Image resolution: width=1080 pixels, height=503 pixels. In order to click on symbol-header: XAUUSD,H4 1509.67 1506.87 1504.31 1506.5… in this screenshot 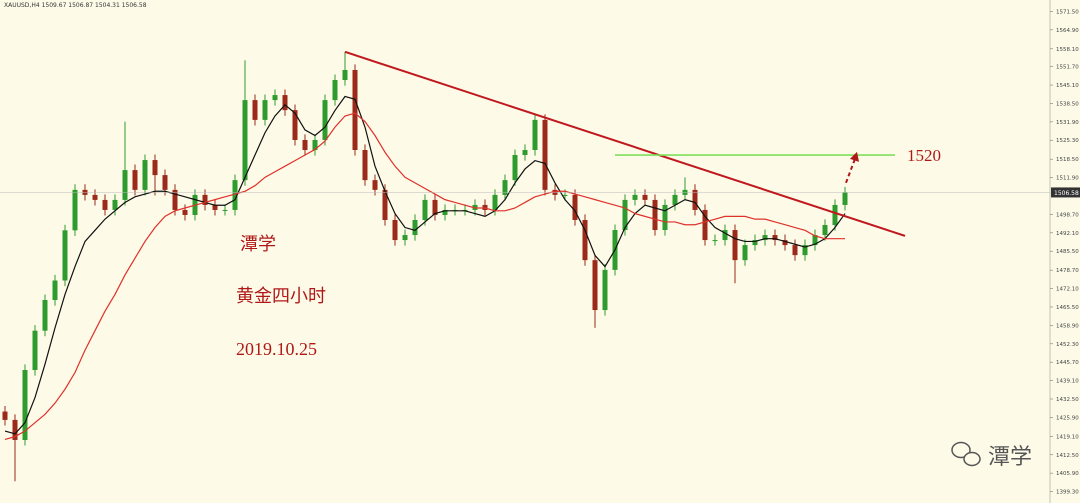, I will do `click(75, 5)`.